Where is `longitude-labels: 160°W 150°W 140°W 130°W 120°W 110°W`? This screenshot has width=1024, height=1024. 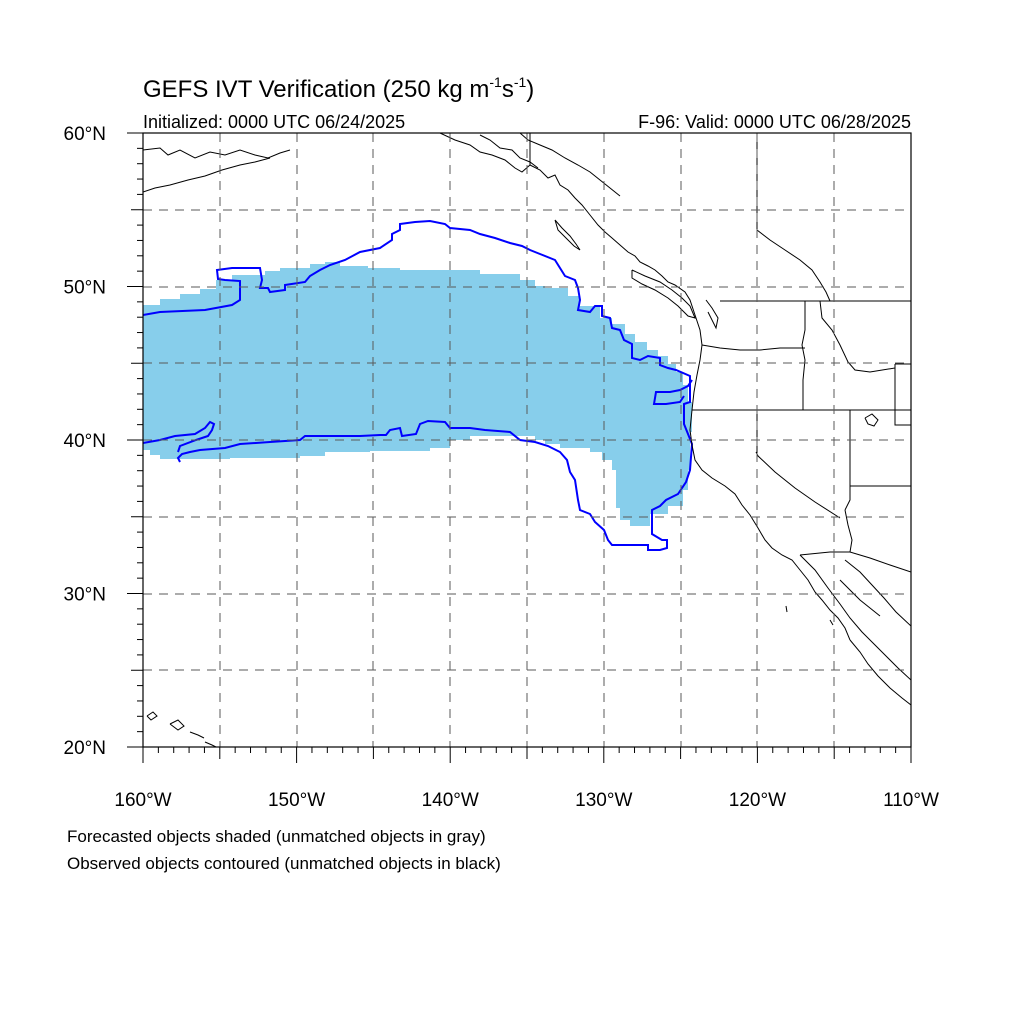 longitude-labels: 160°W 150°W 140°W 130°W 120°W 110°W is located at coordinates (526, 800).